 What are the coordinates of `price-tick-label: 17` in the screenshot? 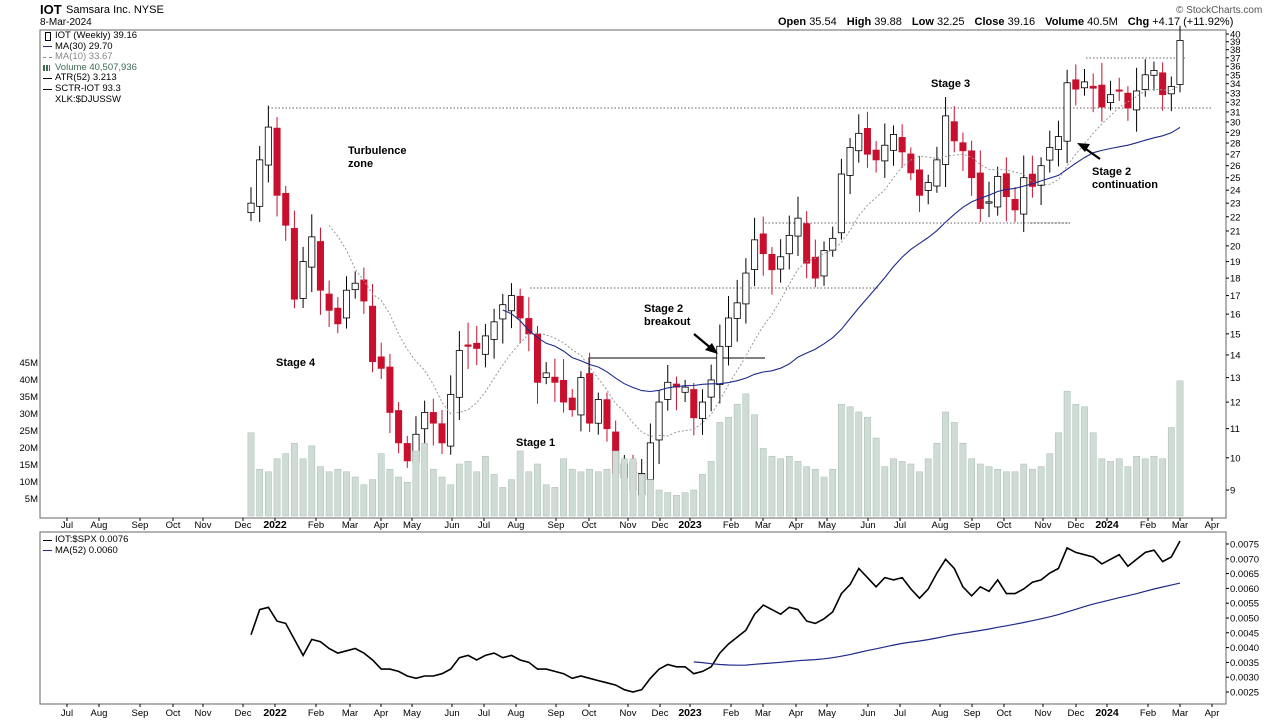 It's located at (1235, 296).